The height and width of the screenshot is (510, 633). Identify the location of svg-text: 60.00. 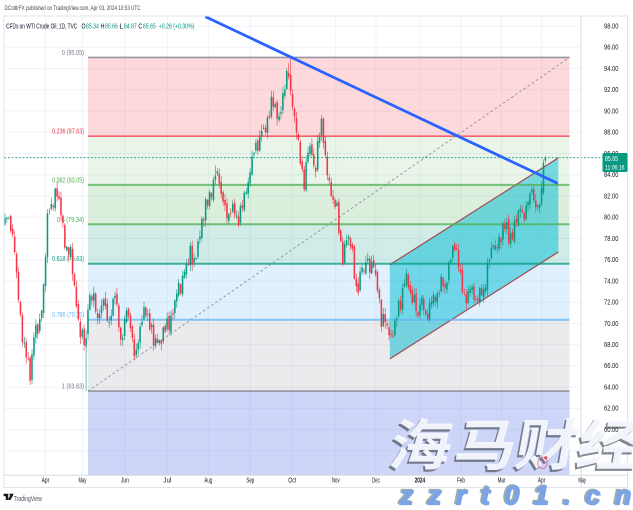
(611, 430).